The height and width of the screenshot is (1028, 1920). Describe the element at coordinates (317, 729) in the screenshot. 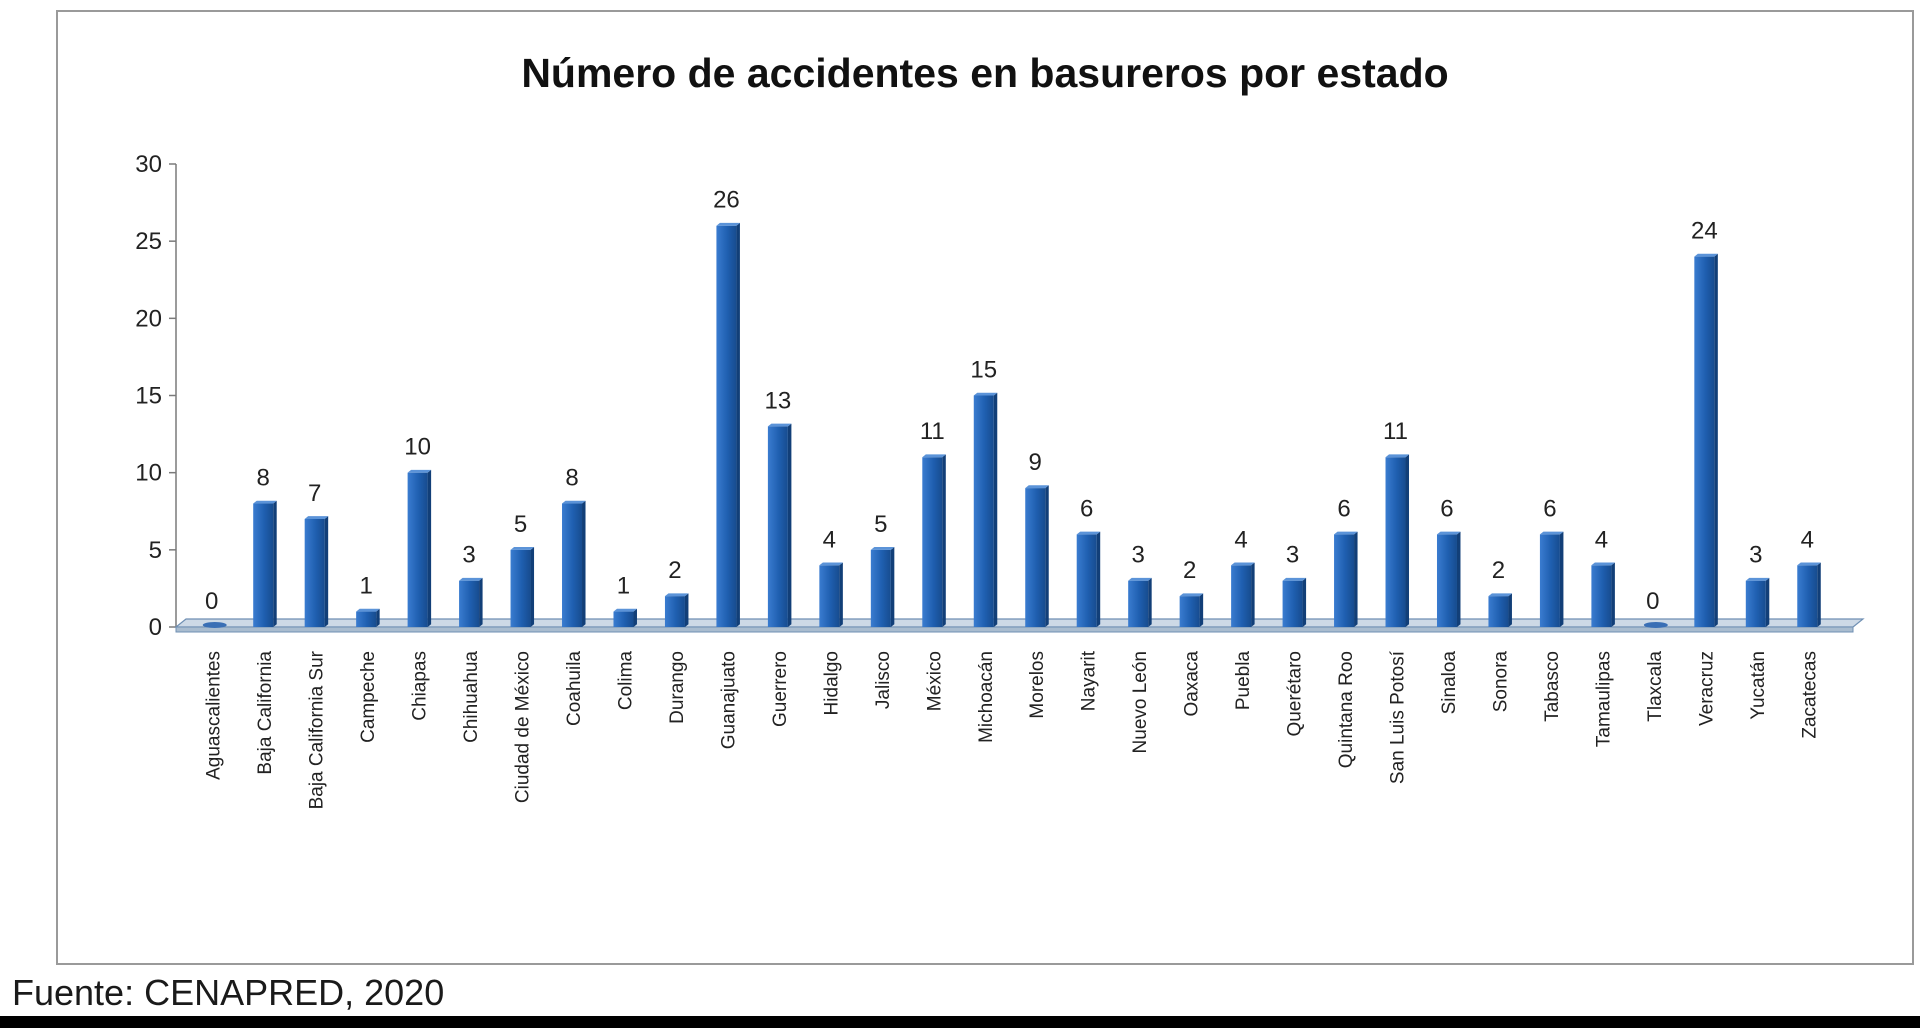

I see `x-tick-label: Baja California Sur` at that location.